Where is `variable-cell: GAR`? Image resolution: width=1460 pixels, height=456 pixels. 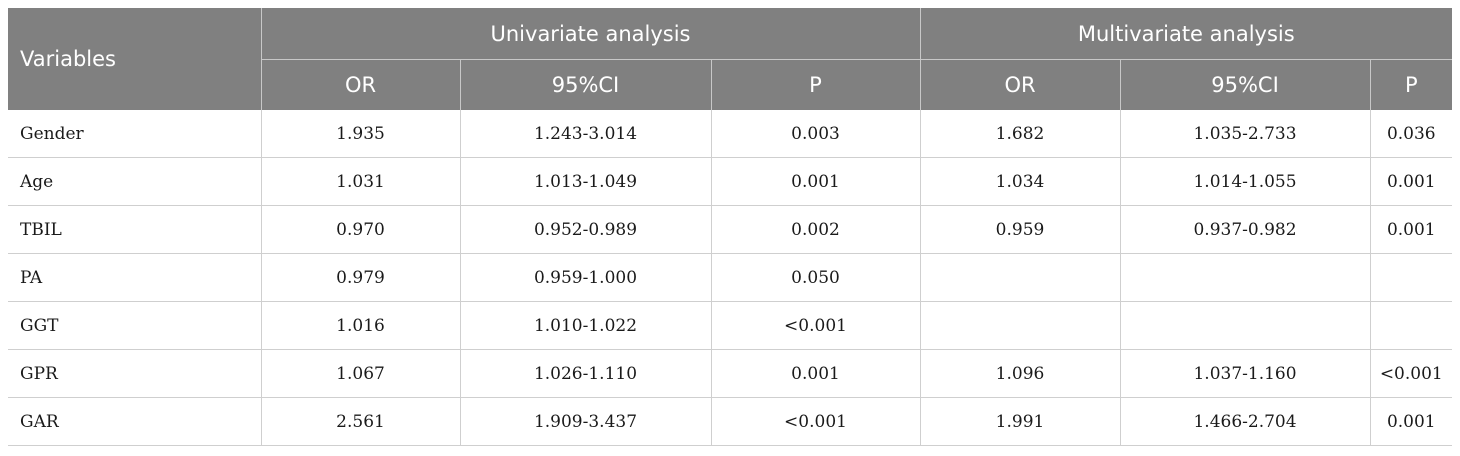 variable-cell: GAR is located at coordinates (134, 421).